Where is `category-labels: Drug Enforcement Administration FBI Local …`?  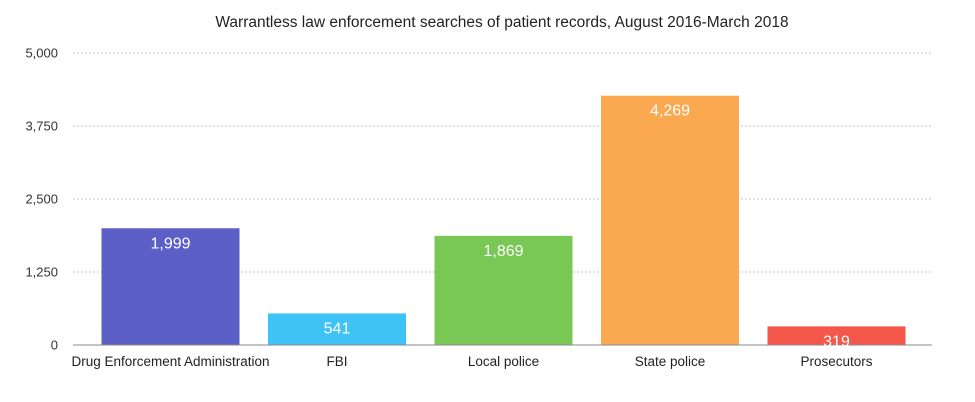 category-labels: Drug Enforcement Administration FBI Local … is located at coordinates (471, 361).